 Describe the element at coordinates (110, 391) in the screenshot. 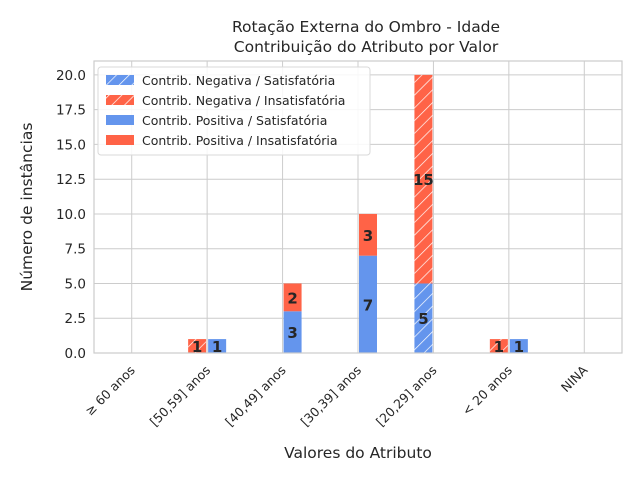

I see `x-tick-label: ≥ 60 anos` at that location.